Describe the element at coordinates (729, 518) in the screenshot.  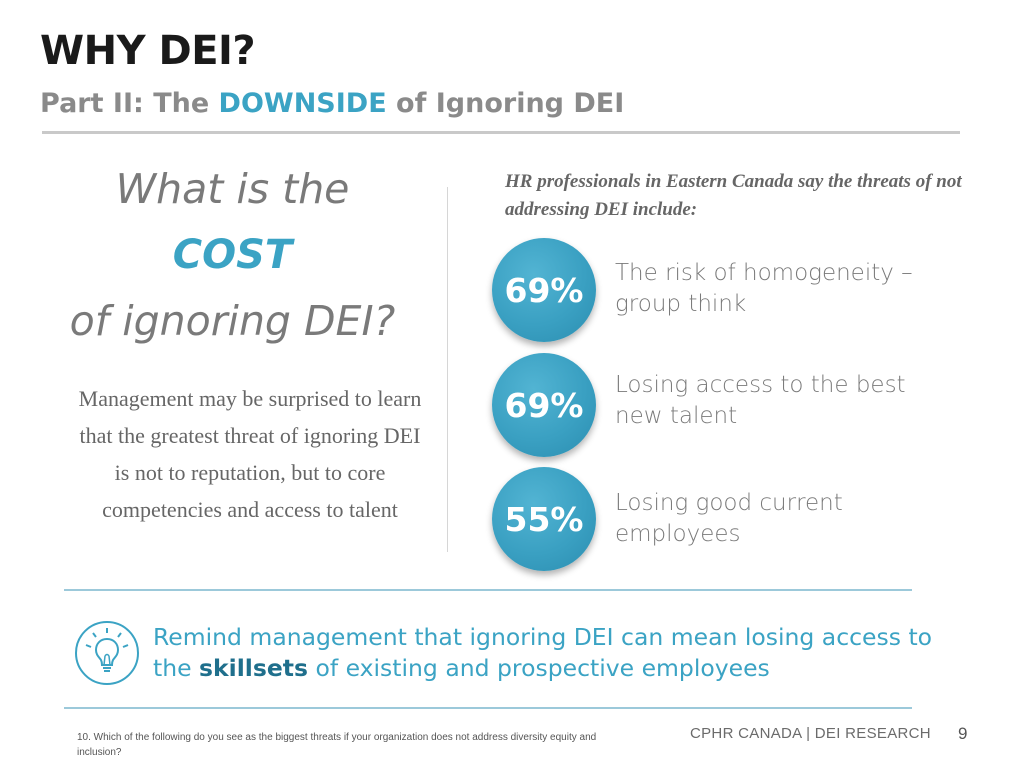
I see `stat-label-3: Losing good current employees` at that location.